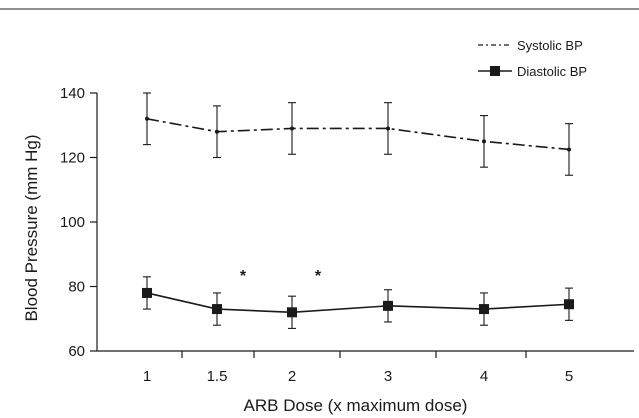 This screenshot has width=639, height=418. Describe the element at coordinates (72, 158) in the screenshot. I see `y-tick-label: 120` at that location.